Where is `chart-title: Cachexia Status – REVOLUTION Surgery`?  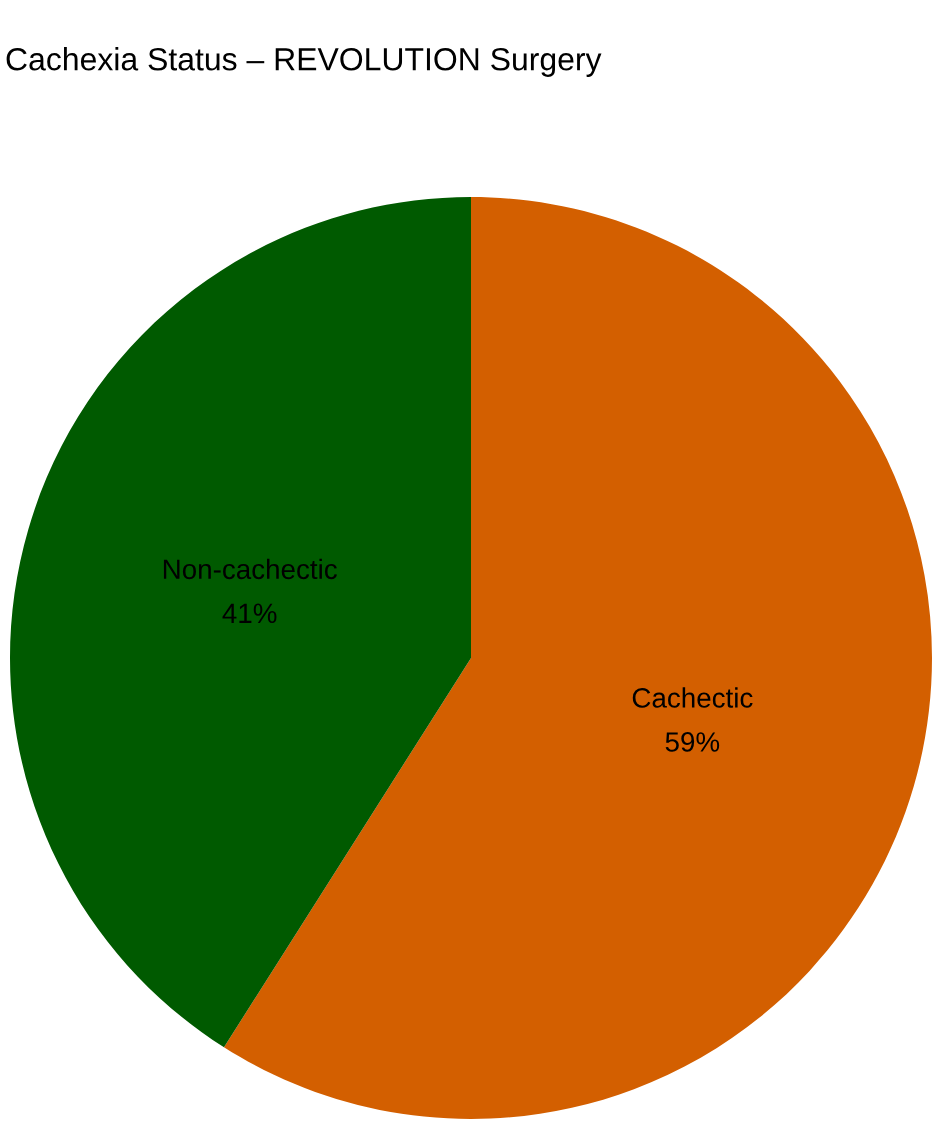 chart-title: Cachexia Status – REVOLUTION Surgery is located at coordinates (304, 62).